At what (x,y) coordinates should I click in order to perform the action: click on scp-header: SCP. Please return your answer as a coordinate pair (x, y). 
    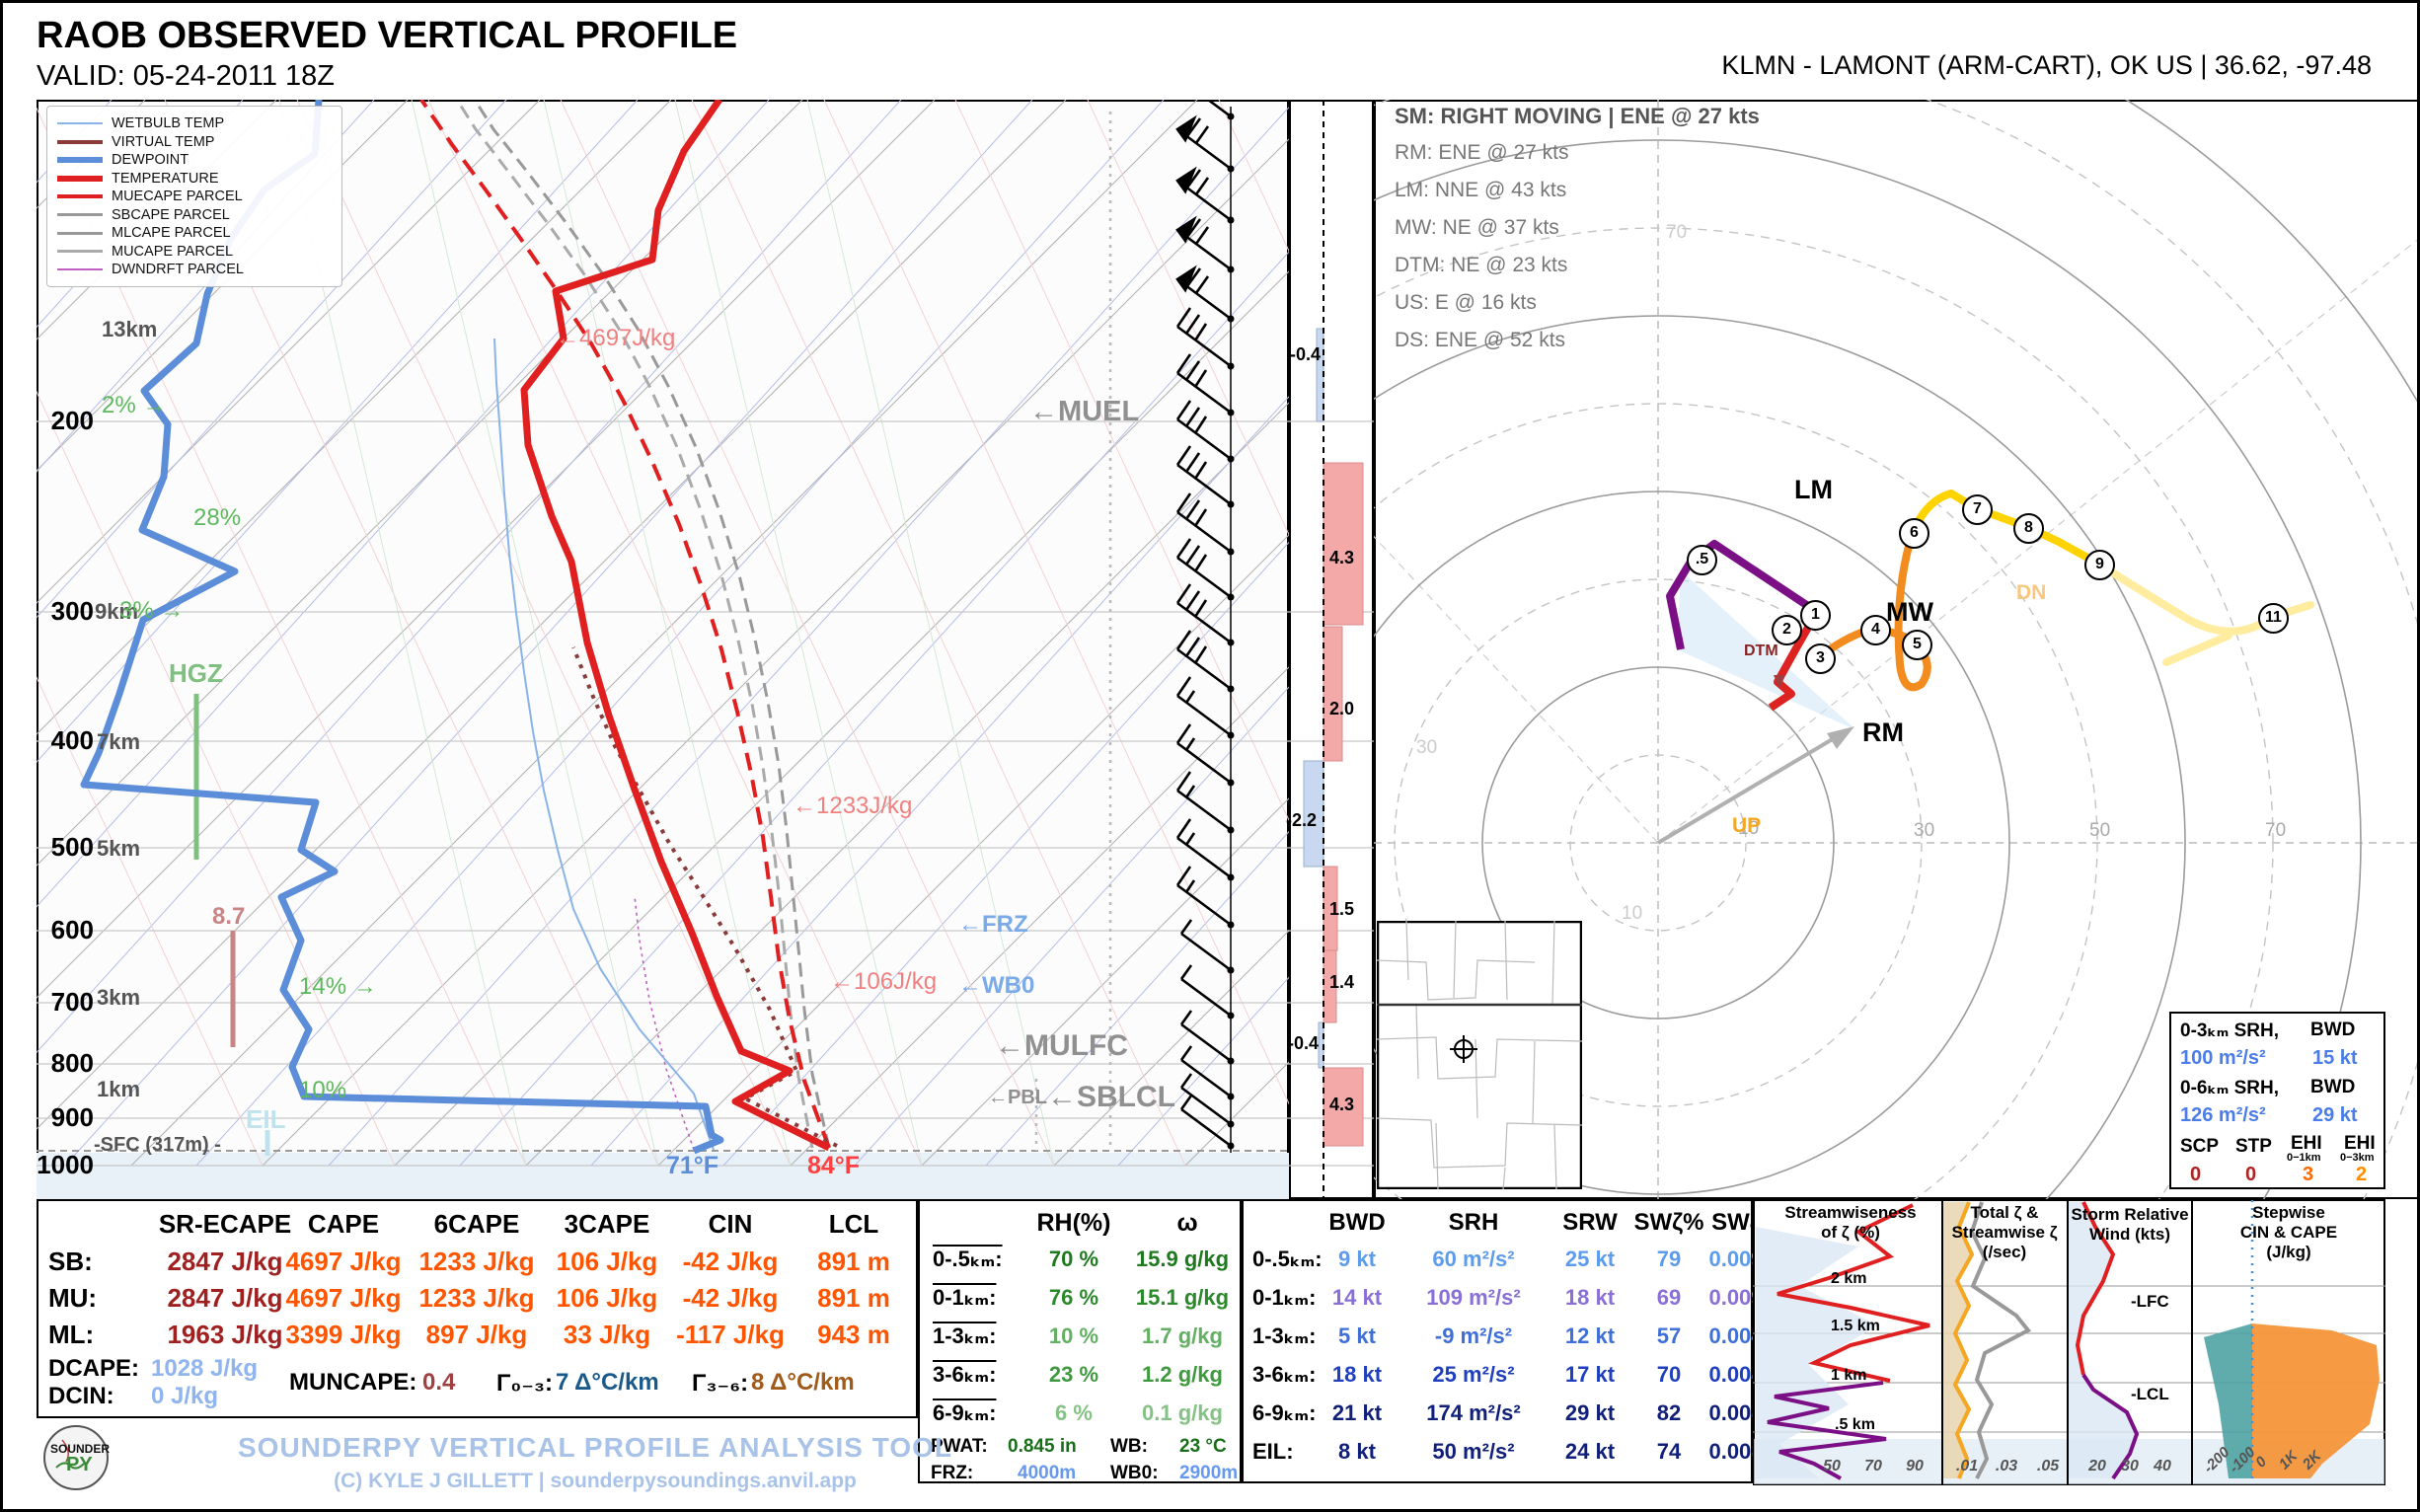
    Looking at the image, I should click on (2200, 1147).